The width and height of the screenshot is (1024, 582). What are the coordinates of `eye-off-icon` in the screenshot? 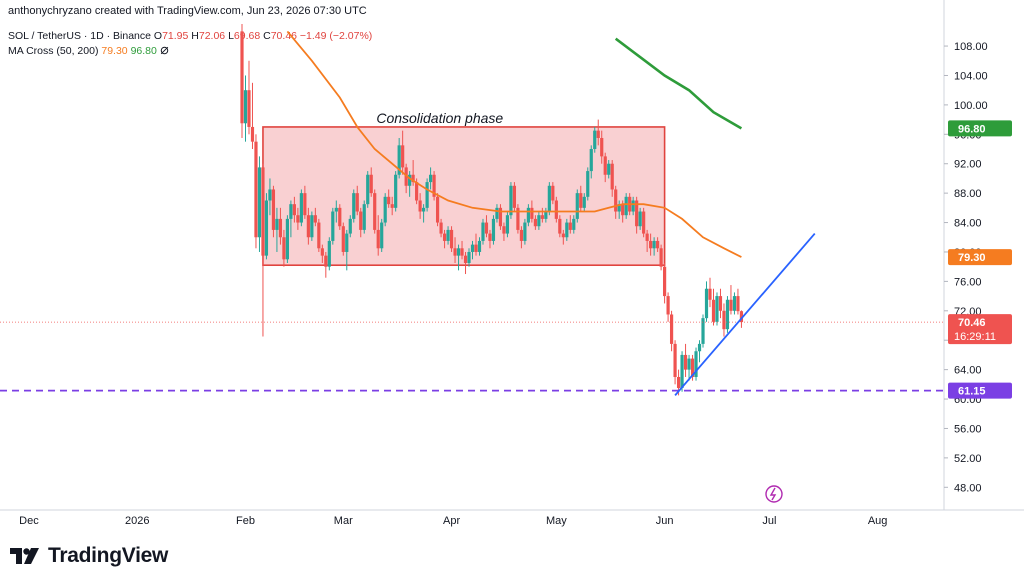 It's located at (164, 50).